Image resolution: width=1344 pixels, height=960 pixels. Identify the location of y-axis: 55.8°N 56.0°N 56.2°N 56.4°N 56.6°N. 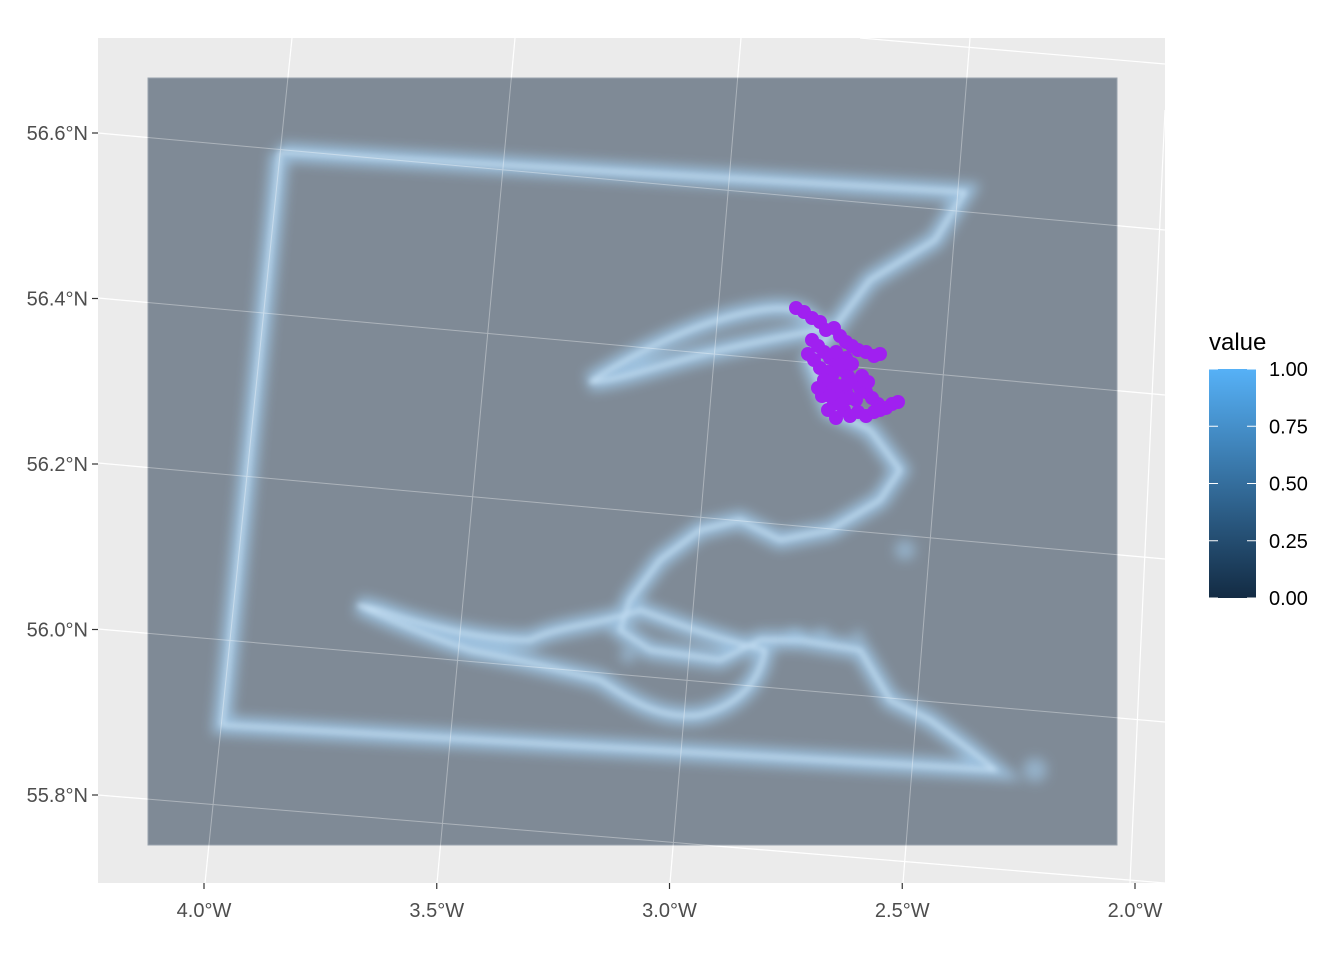
(62, 465).